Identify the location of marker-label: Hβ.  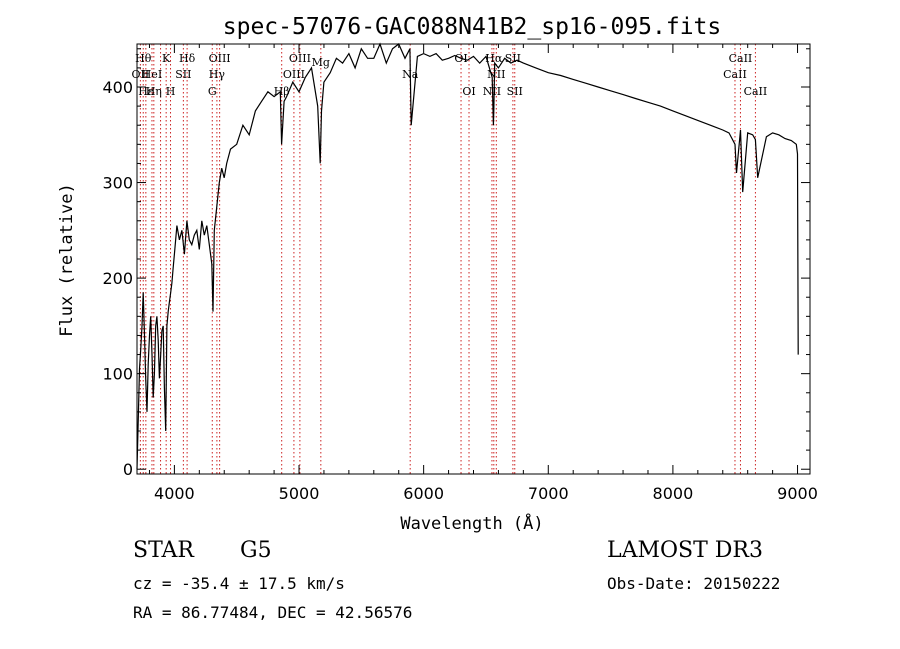
(282, 91).